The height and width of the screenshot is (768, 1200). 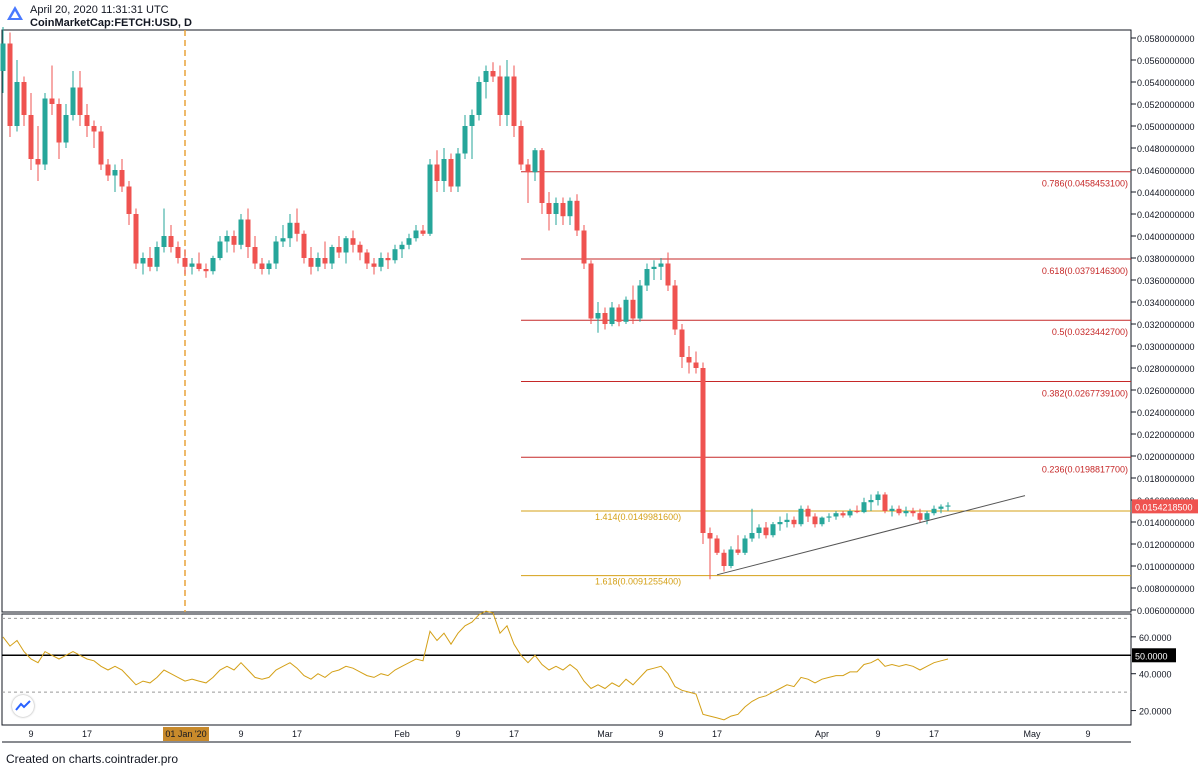 What do you see at coordinates (1166, 611) in the screenshot?
I see `price-tick-label: 0.0060000000` at bounding box center [1166, 611].